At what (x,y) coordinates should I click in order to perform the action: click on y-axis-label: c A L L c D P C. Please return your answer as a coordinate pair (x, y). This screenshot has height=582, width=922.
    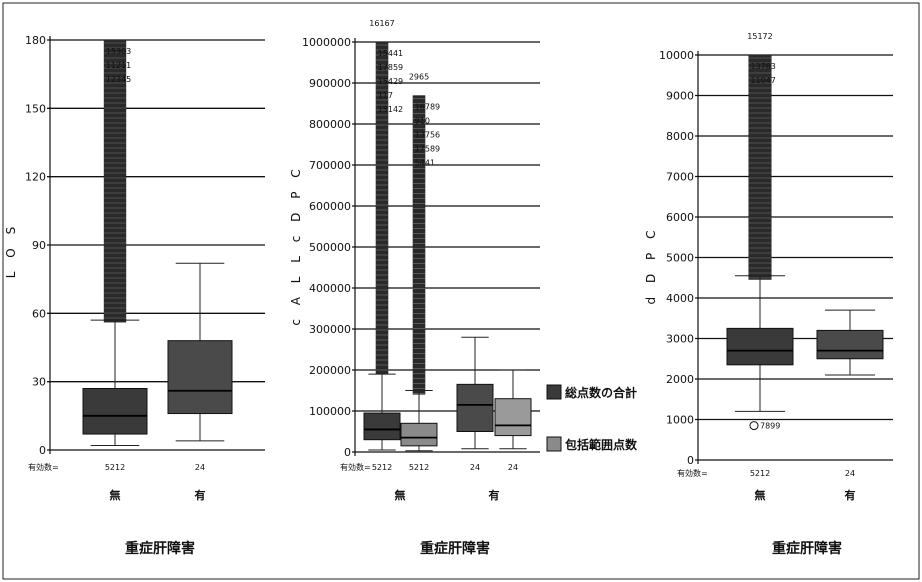
    Looking at the image, I should click on (296, 244).